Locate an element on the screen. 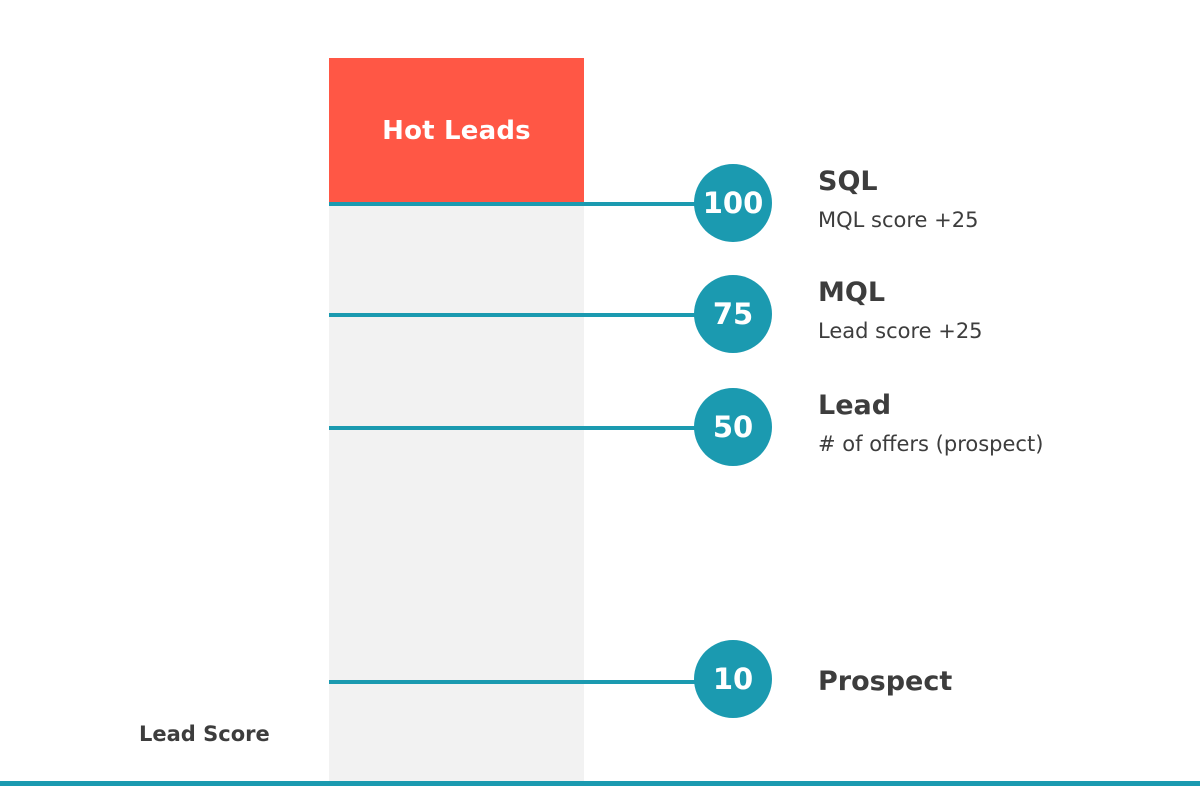 This screenshot has height=786, width=1200. level-title-sql: SQL is located at coordinates (848, 181).